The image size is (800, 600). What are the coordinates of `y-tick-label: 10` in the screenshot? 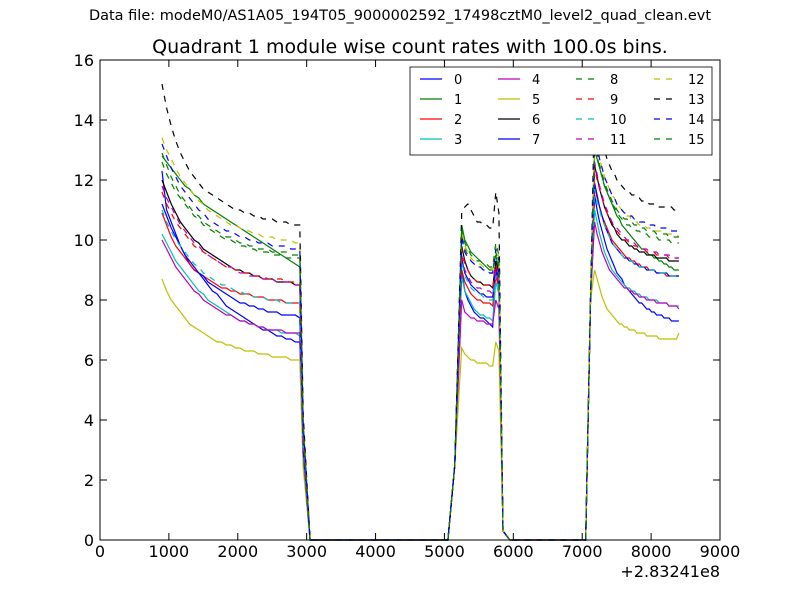 It's located at (84, 240).